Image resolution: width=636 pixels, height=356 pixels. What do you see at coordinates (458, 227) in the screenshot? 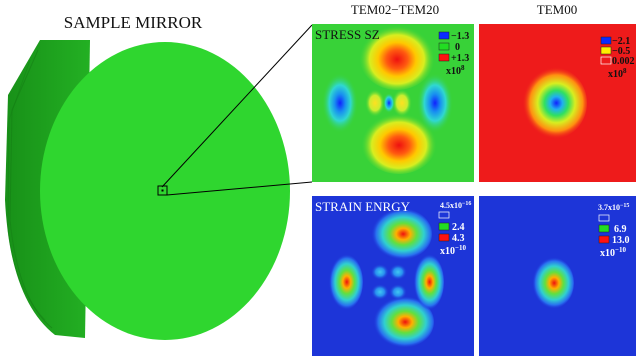
I see `legend-entry: 2.4` at bounding box center [458, 227].